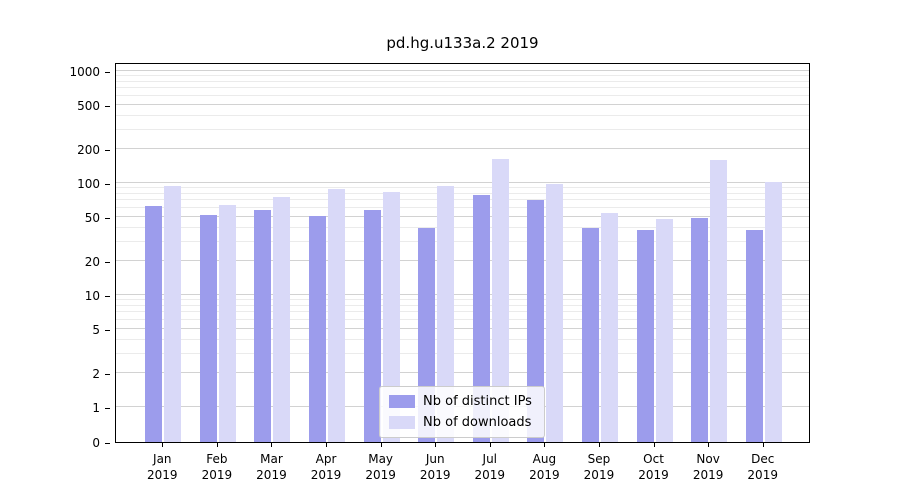  What do you see at coordinates (402, 422) in the screenshot?
I see `legend-swatch-downloads` at bounding box center [402, 422].